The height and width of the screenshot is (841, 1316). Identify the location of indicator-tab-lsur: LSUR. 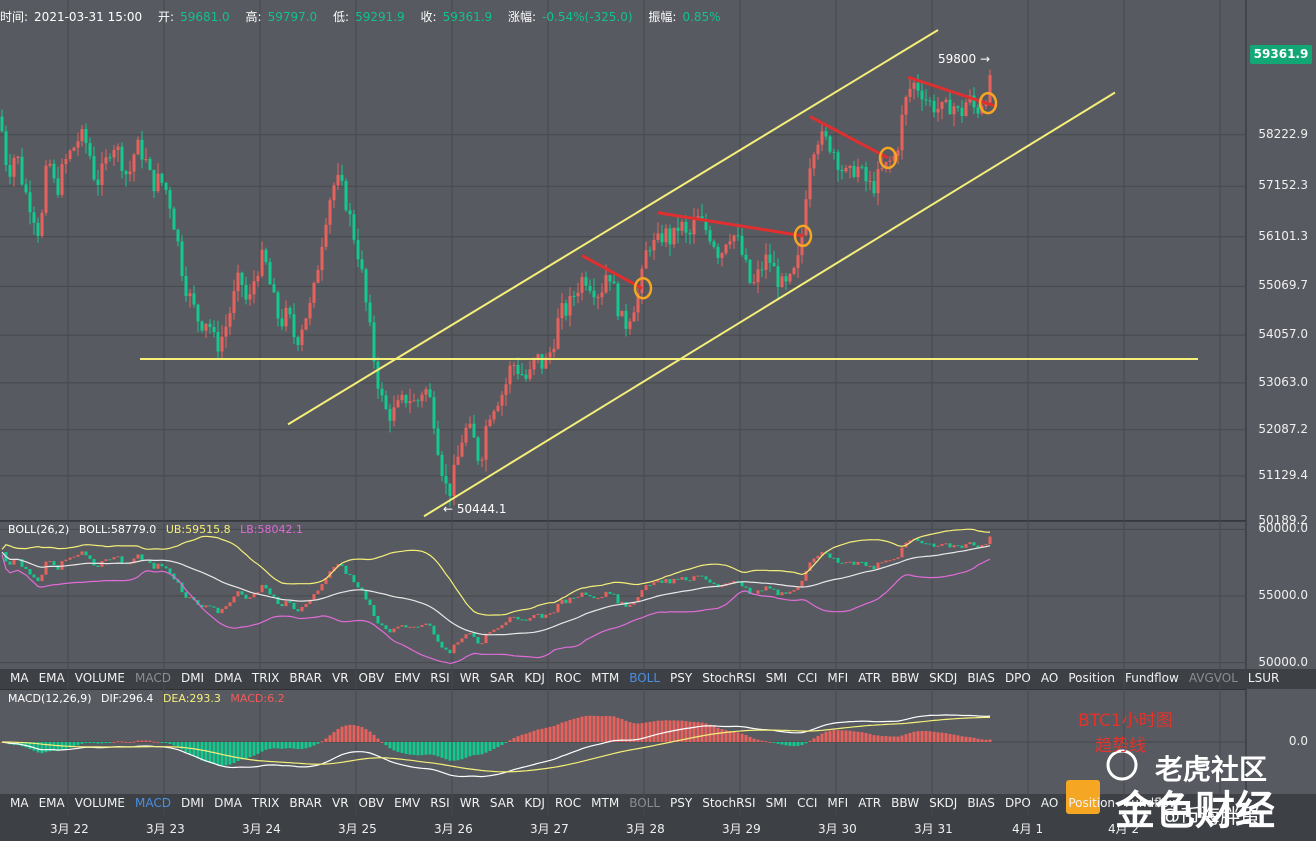
(1263, 678).